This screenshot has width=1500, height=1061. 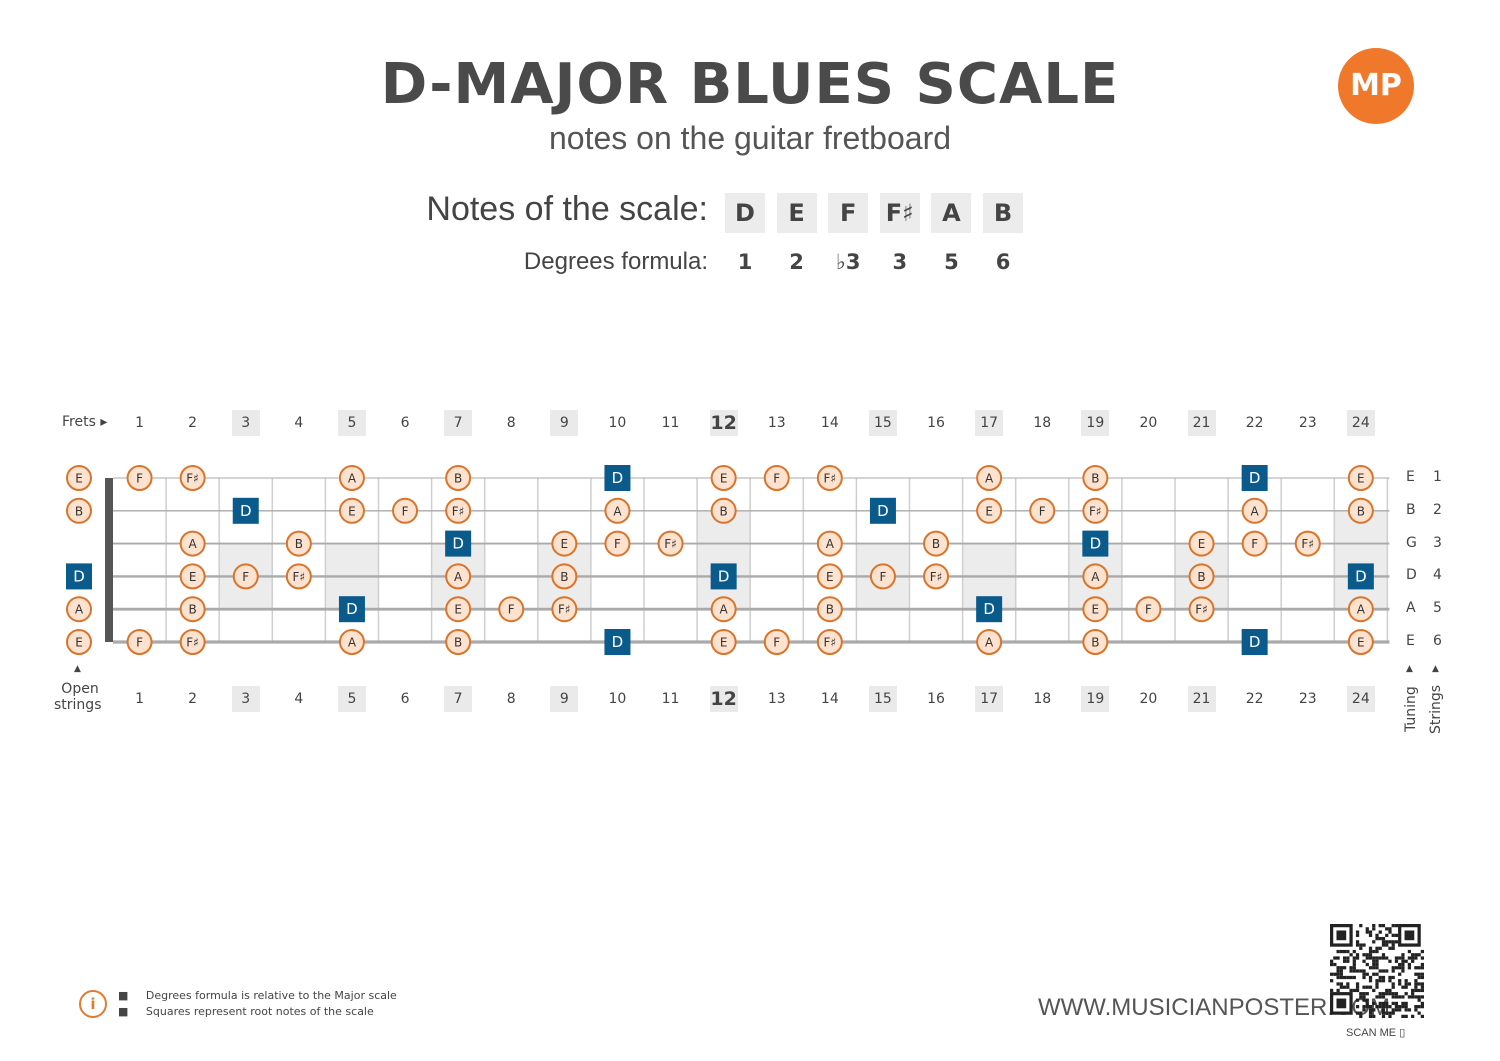 I want to click on tuning-label: Tuning, so click(x=1411, y=709).